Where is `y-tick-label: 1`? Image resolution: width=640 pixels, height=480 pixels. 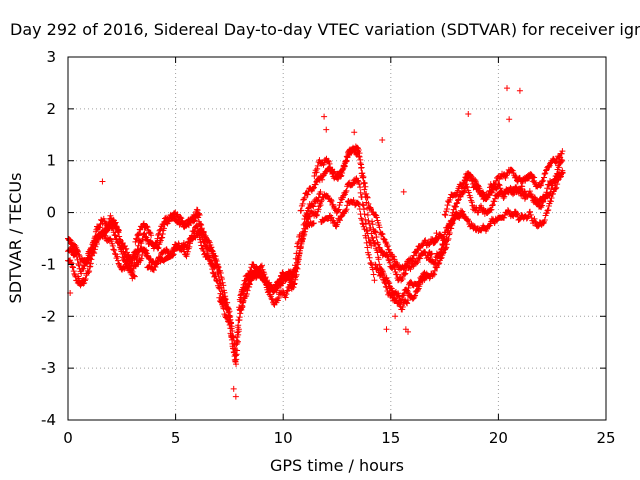
y-tick-label: 1 is located at coordinates (51, 161).